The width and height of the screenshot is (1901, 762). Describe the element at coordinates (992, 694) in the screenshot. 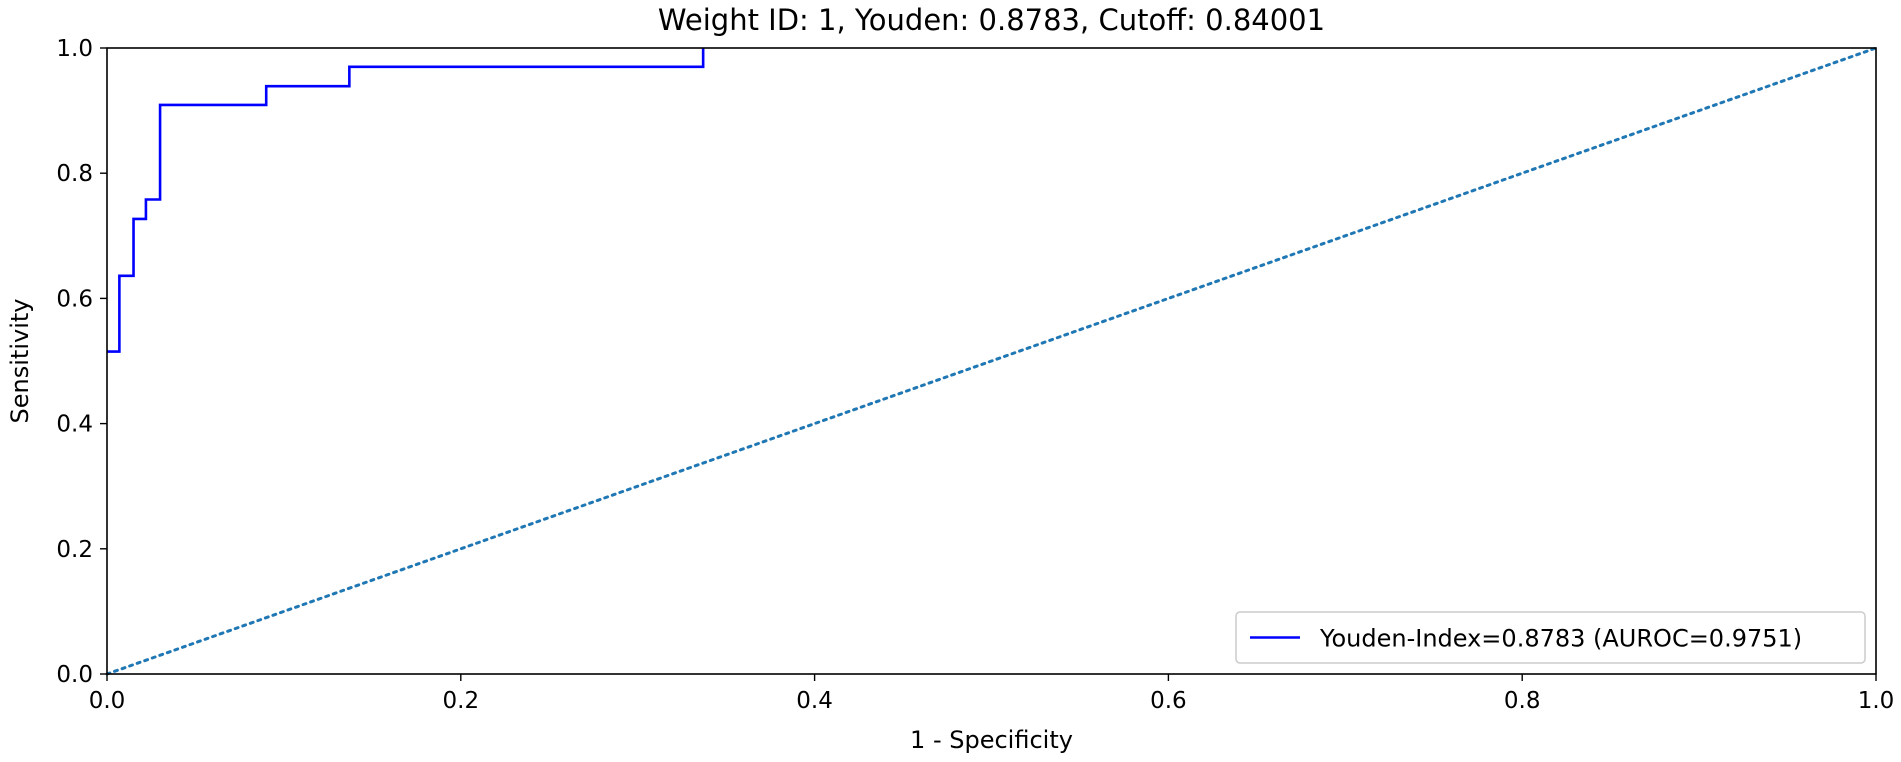

I see `x-axis-ticks: 0.0 0.2 0.4 0.6 0.8 1.0` at that location.